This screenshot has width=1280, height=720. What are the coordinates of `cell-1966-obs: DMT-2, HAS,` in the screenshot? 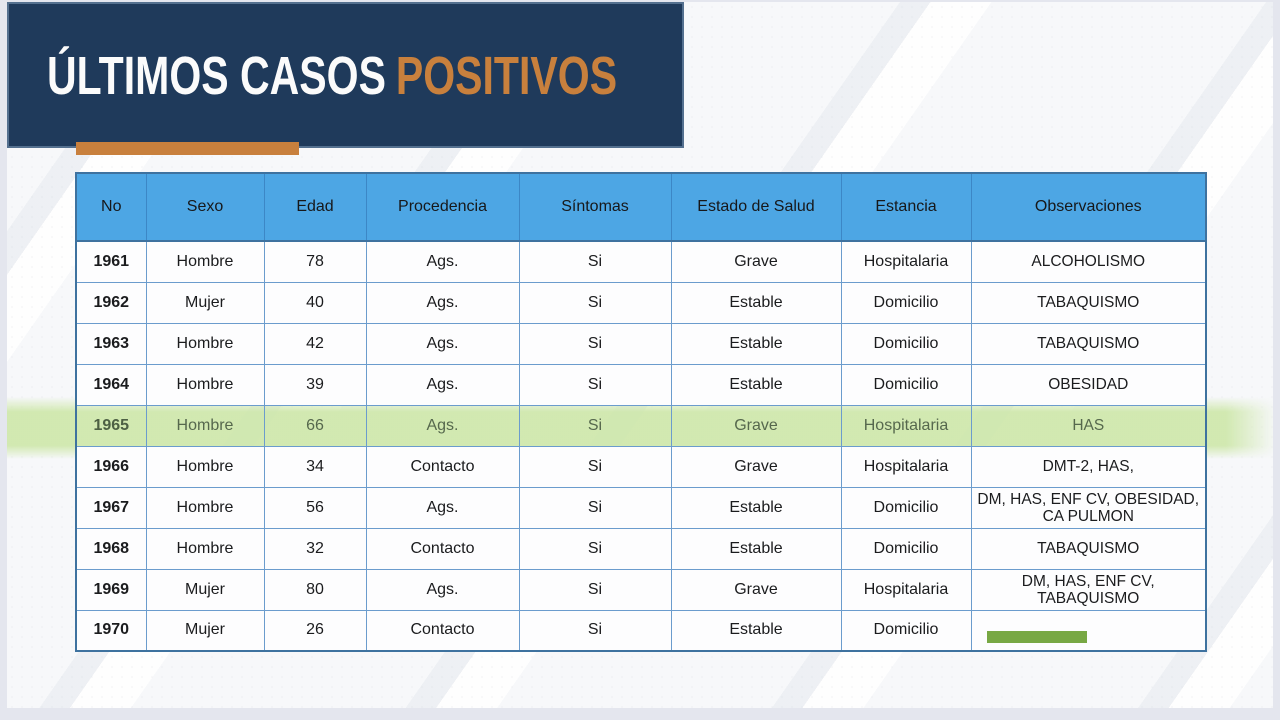 It's located at (1088, 466).